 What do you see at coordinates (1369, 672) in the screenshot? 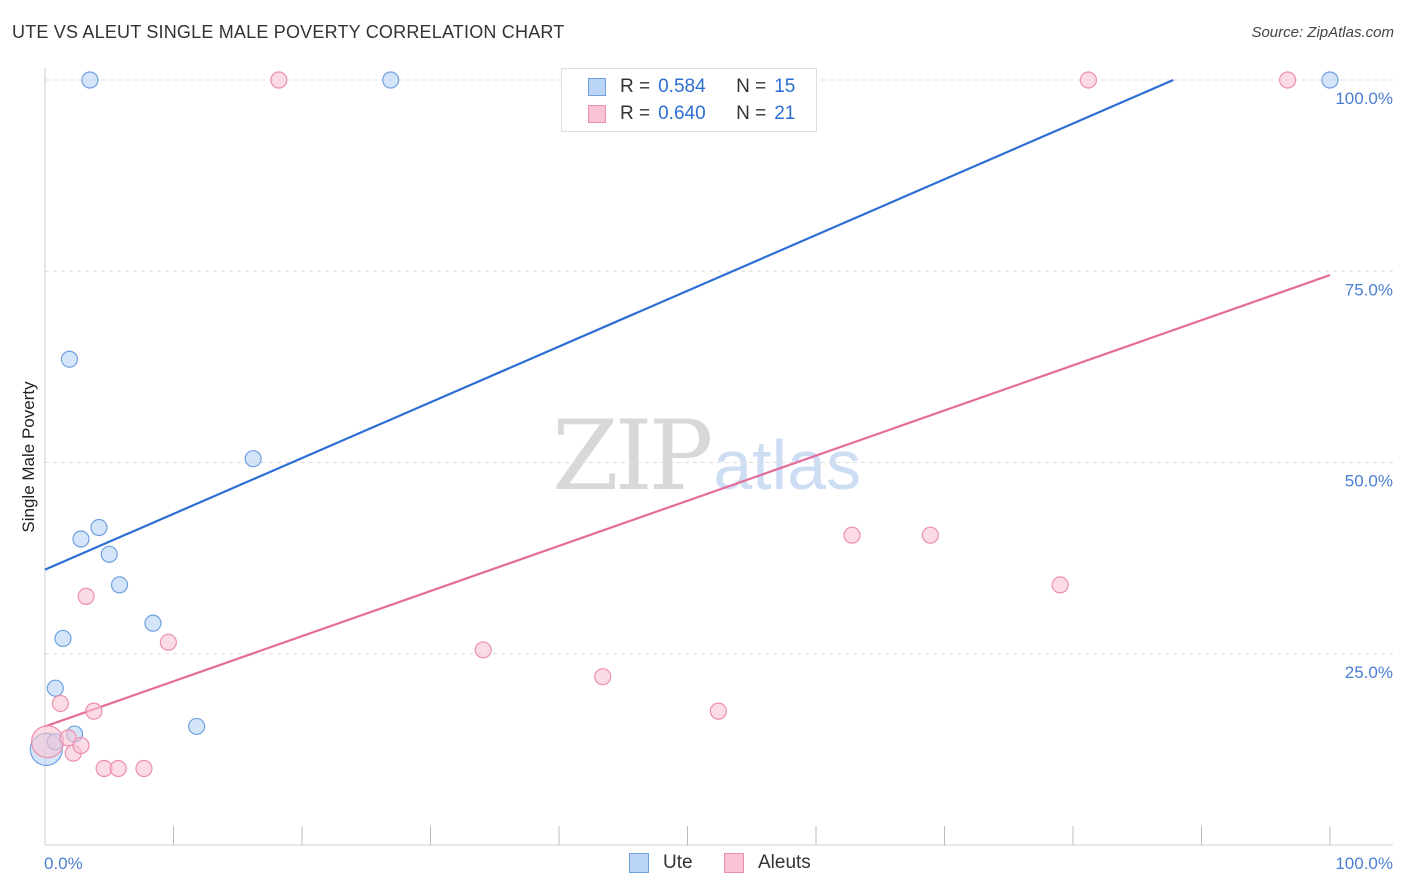
I see `y-tick-label: 25.0%` at bounding box center [1369, 672].